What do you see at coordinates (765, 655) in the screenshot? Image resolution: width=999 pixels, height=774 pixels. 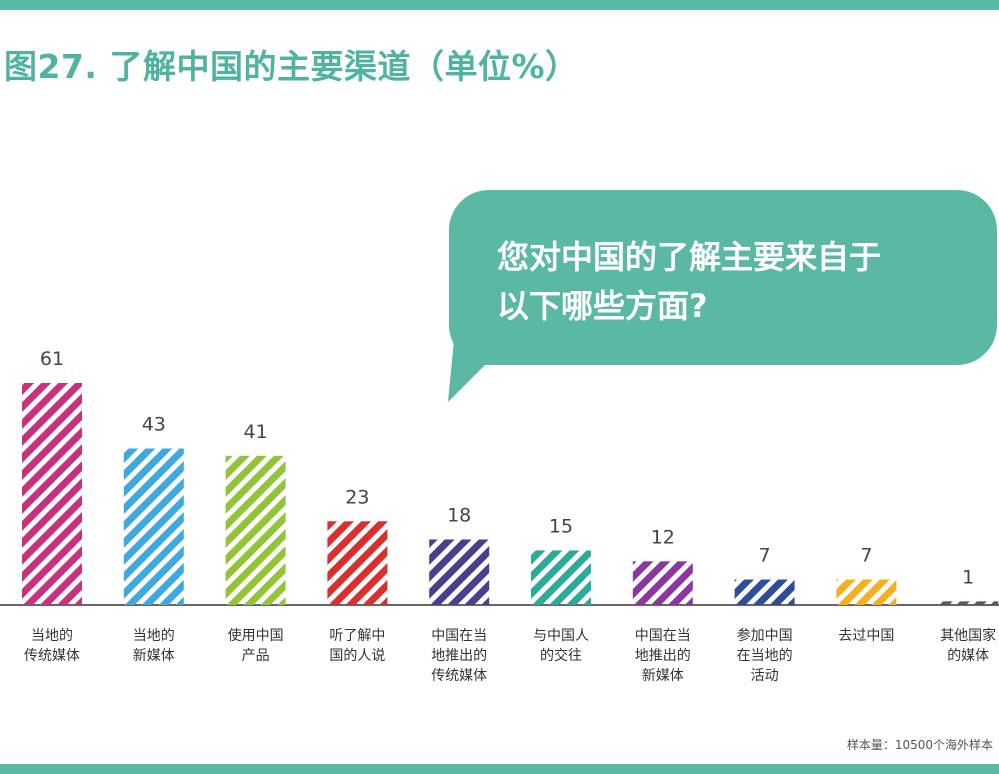 I see `category-label: 参加中国在当地的活动` at bounding box center [765, 655].